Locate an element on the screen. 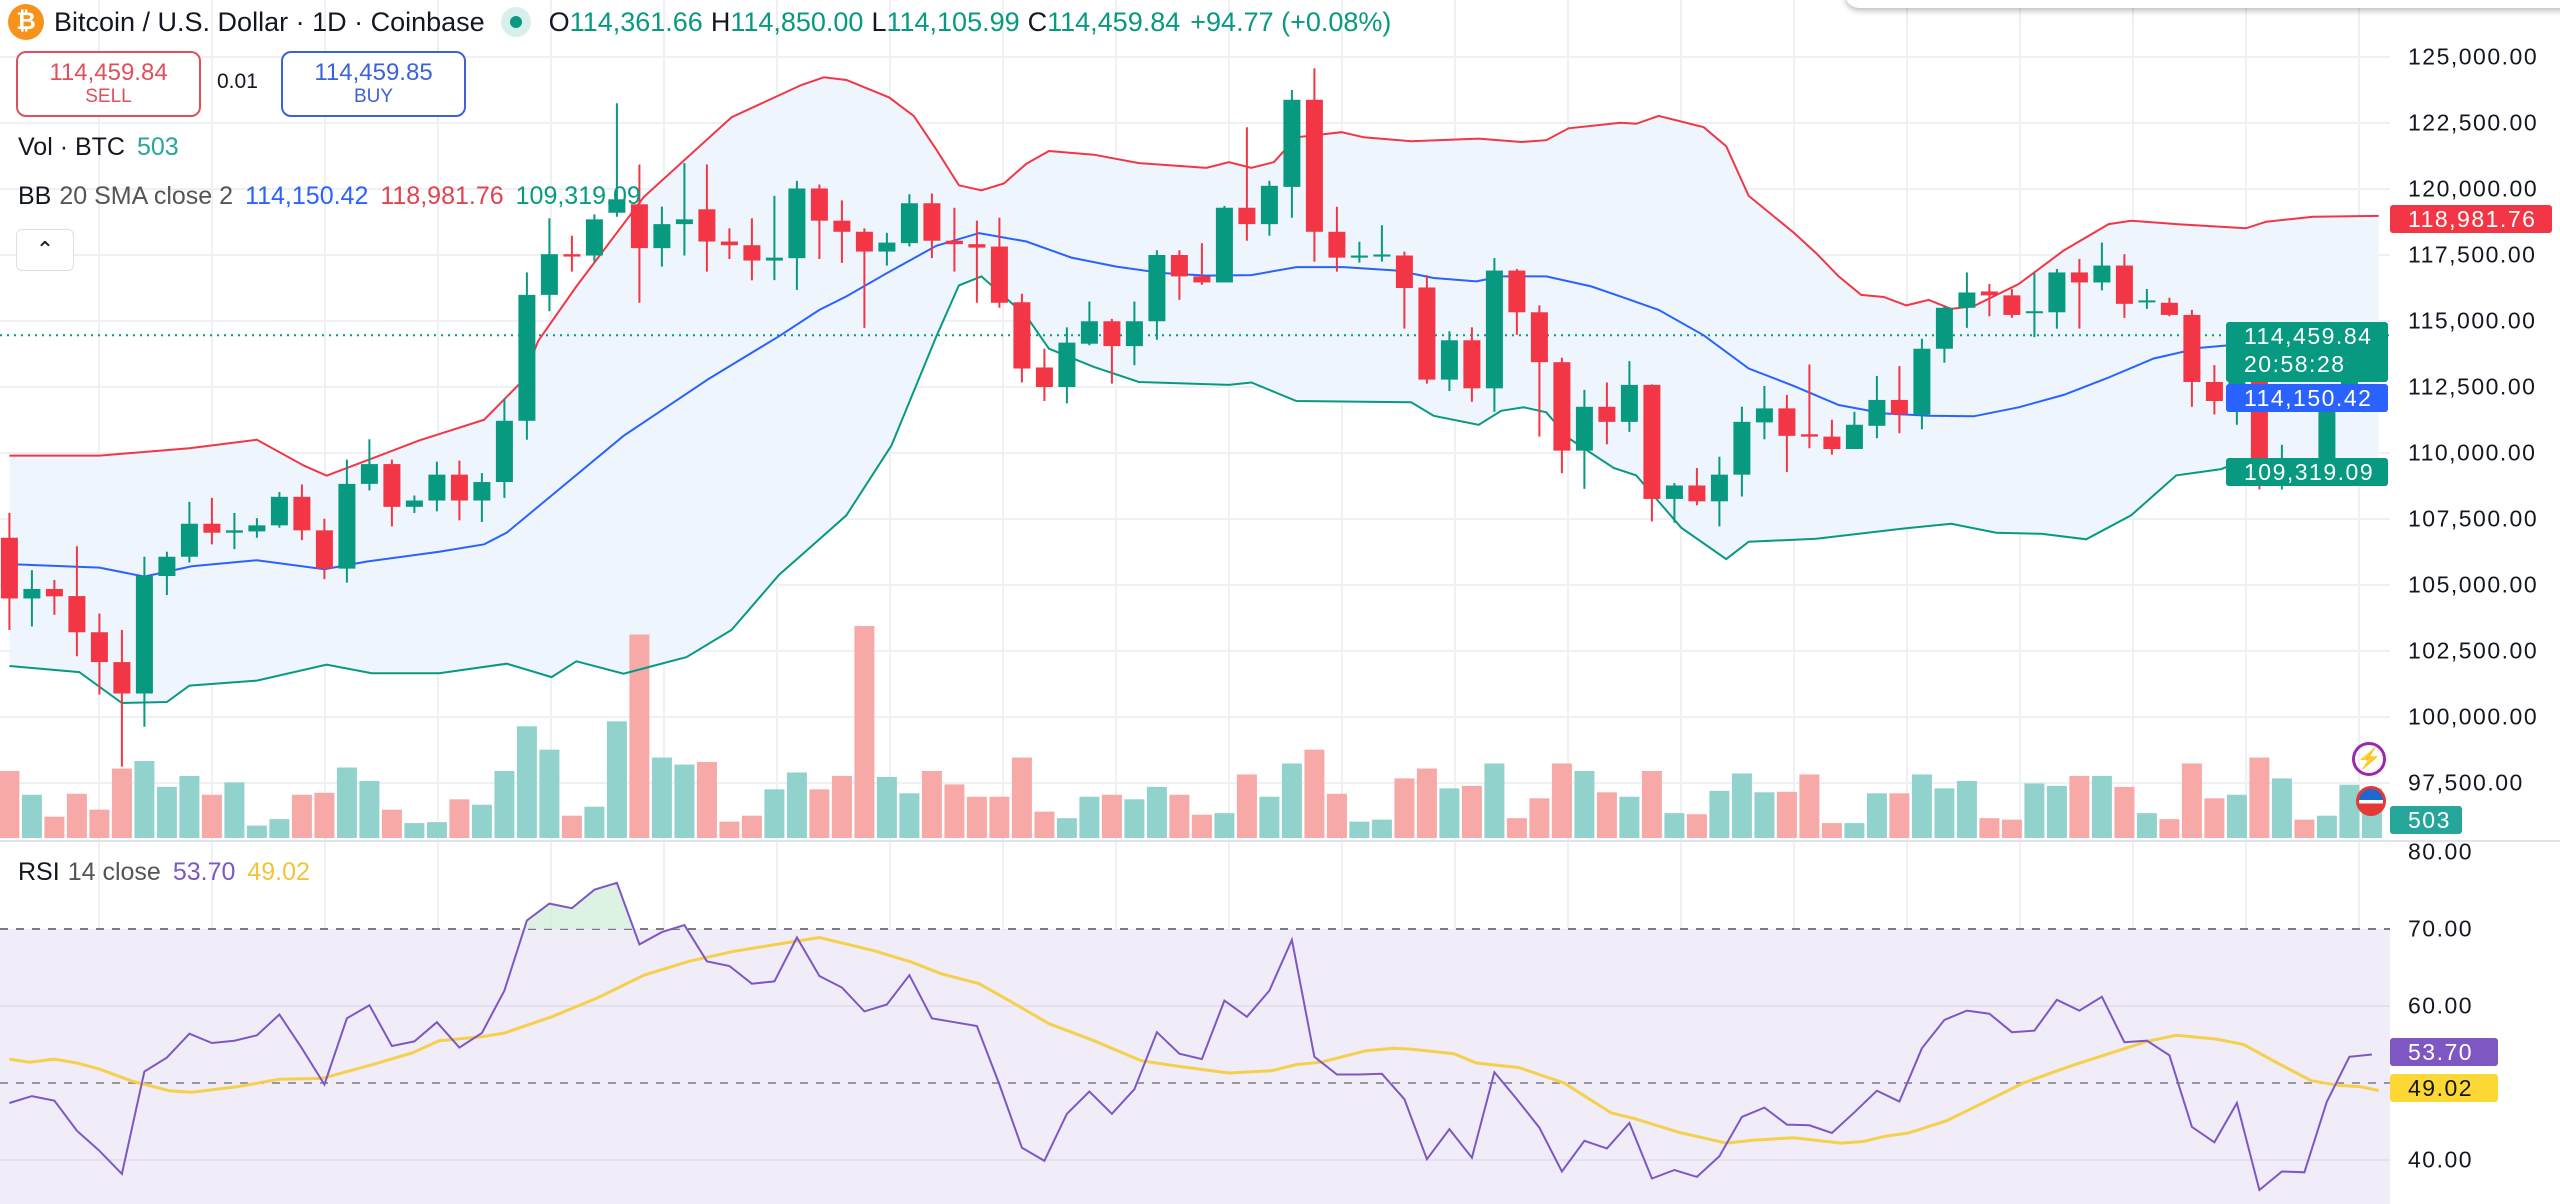 This screenshot has width=2560, height=1204. price-tick-label: 110,000.00 is located at coordinates (2472, 452).